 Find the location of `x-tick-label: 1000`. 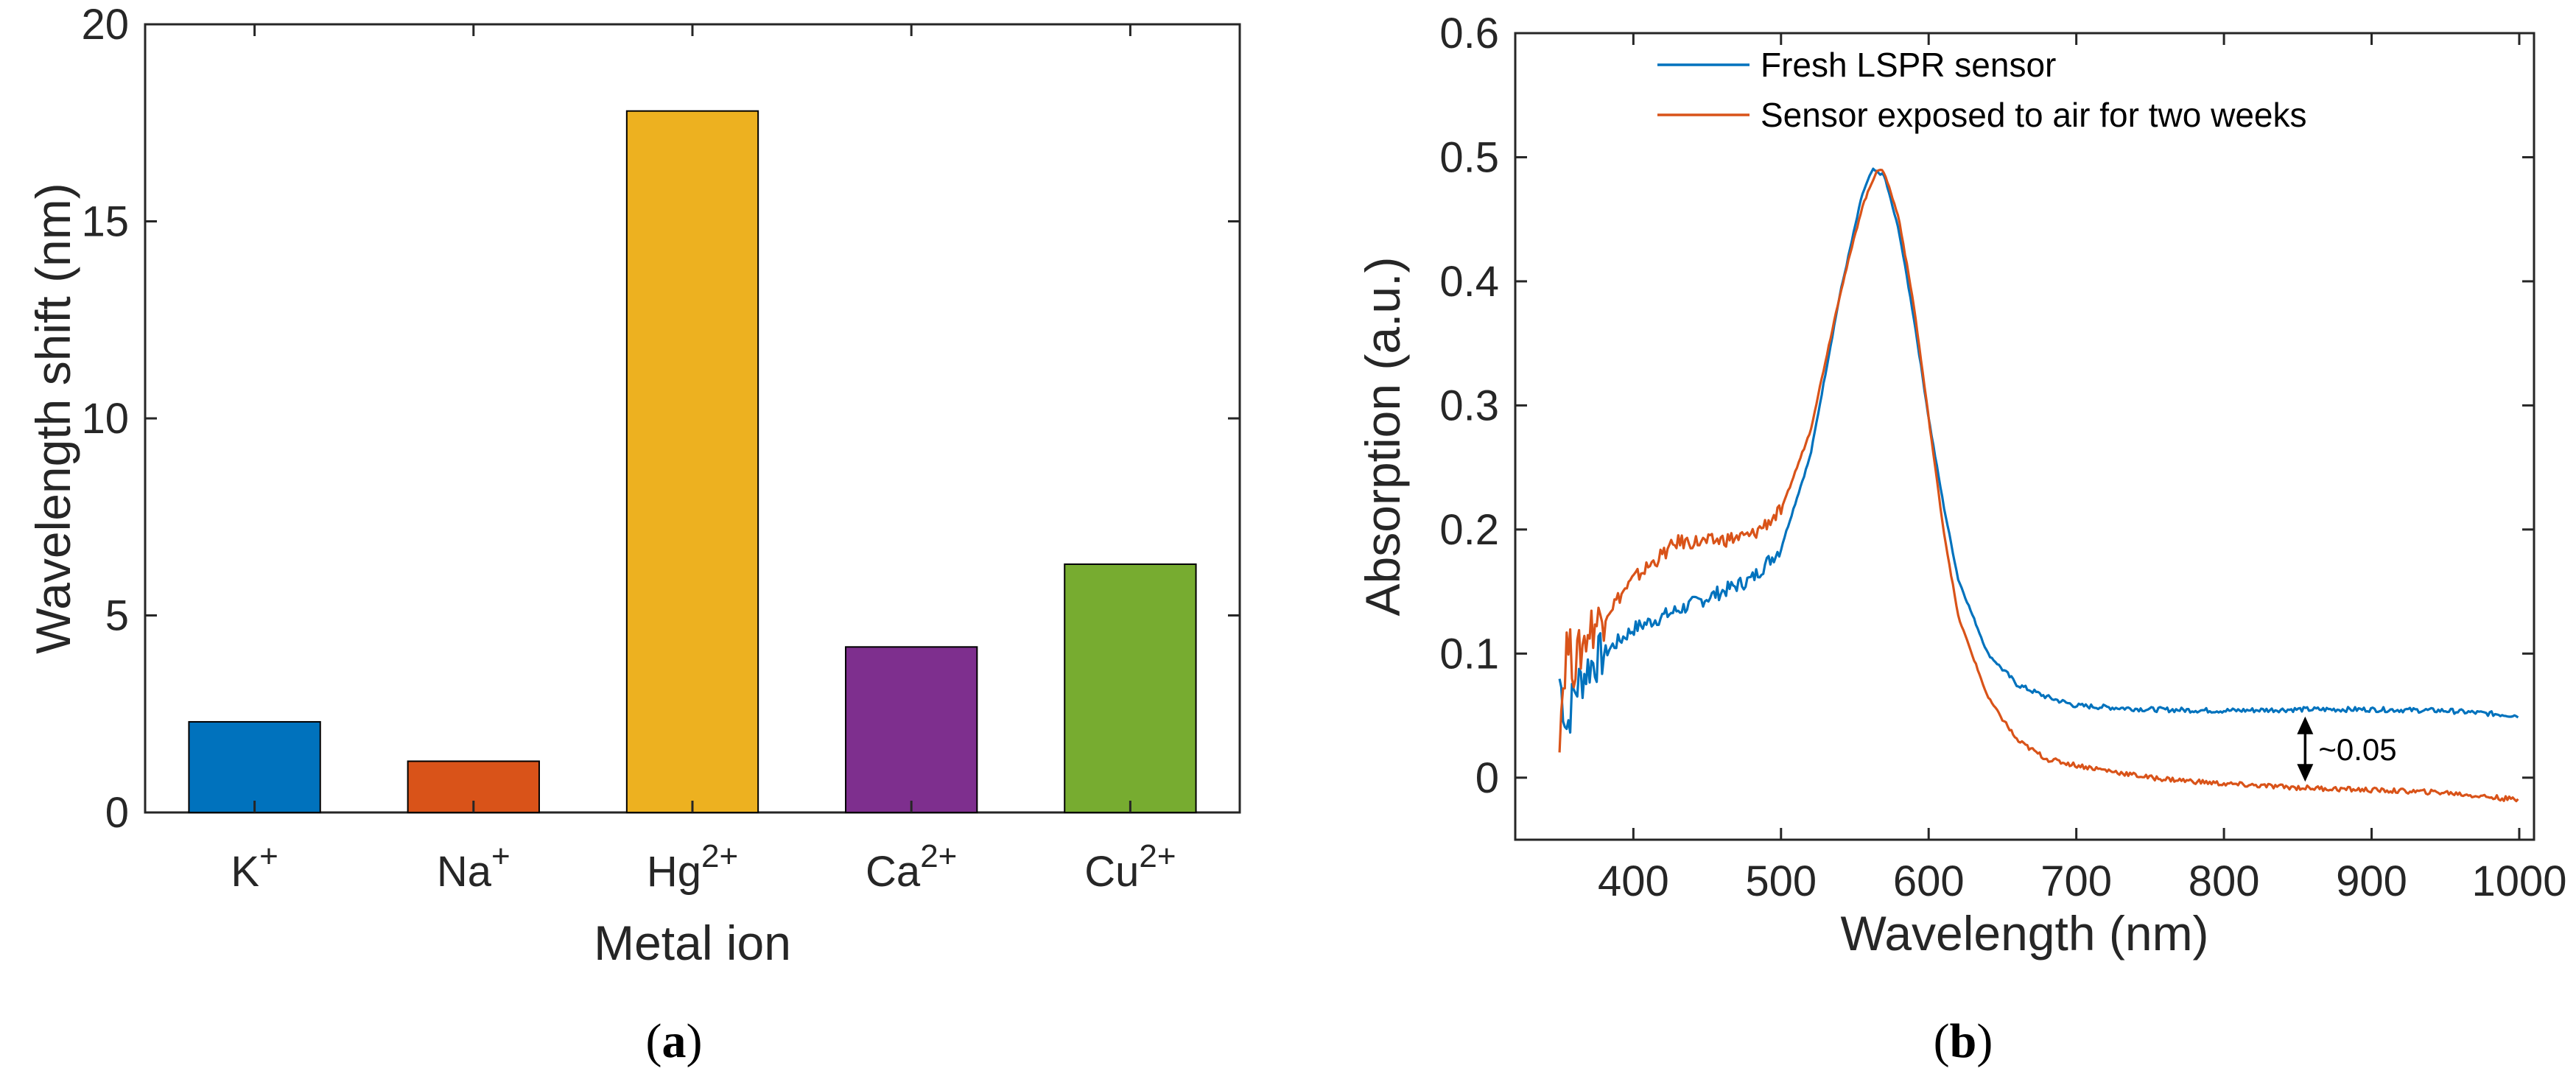

x-tick-label: 1000 is located at coordinates (2518, 881).